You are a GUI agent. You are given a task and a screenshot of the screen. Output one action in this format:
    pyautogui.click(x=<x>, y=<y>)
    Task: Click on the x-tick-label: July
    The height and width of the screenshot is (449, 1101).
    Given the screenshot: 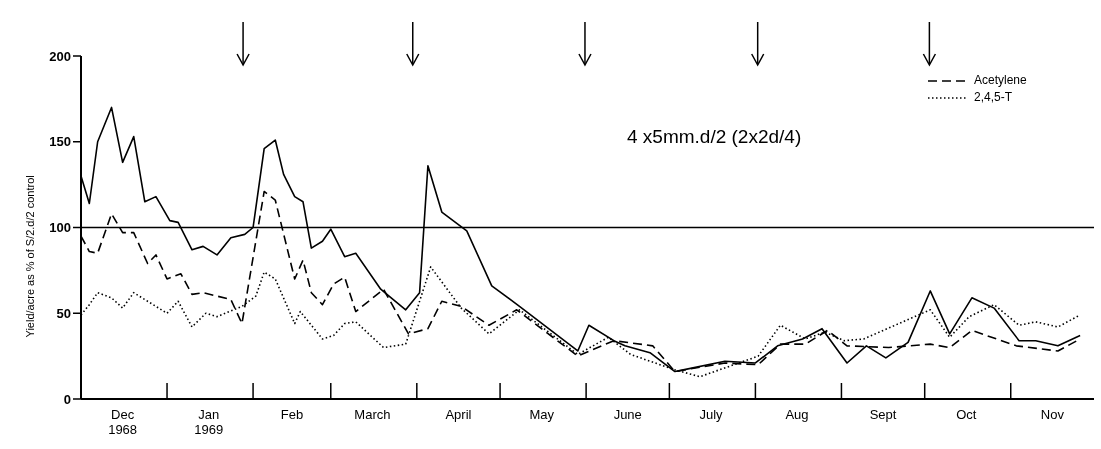 What is the action you would take?
    pyautogui.click(x=711, y=414)
    